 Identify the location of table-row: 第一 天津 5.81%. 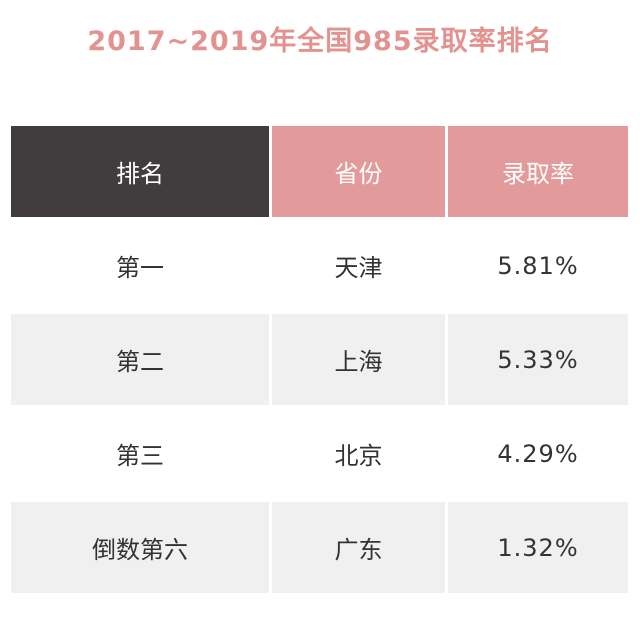
(319, 265).